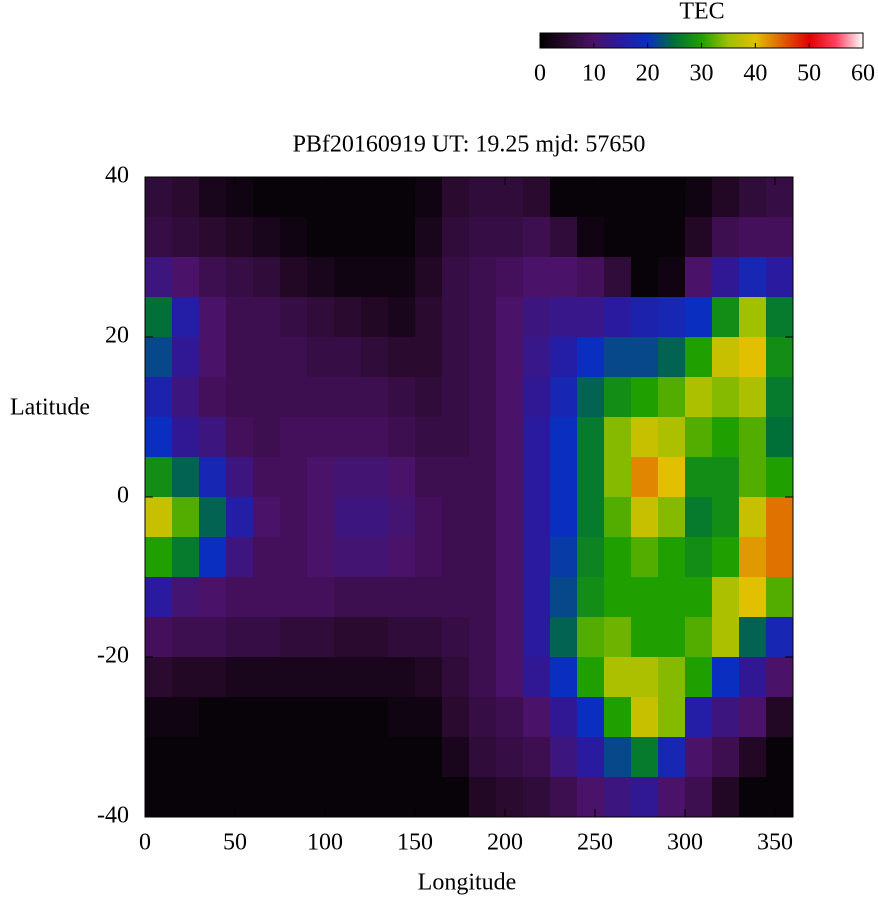 Image resolution: width=878 pixels, height=900 pixels. Describe the element at coordinates (505, 843) in the screenshot. I see `x-tick-label: 200` at that location.